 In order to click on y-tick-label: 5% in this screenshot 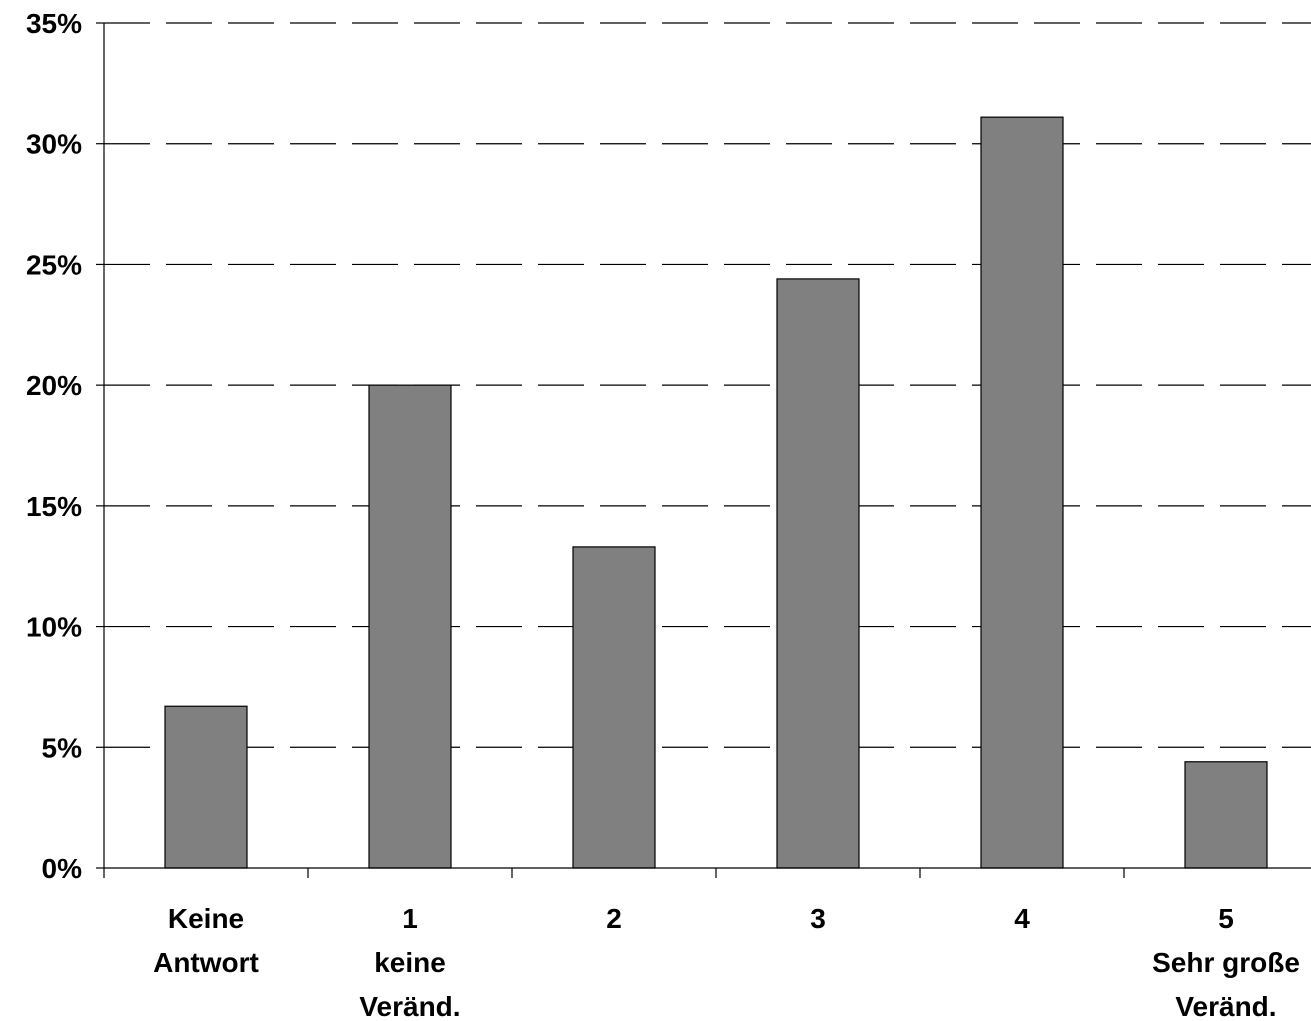, I will do `click(62, 747)`.